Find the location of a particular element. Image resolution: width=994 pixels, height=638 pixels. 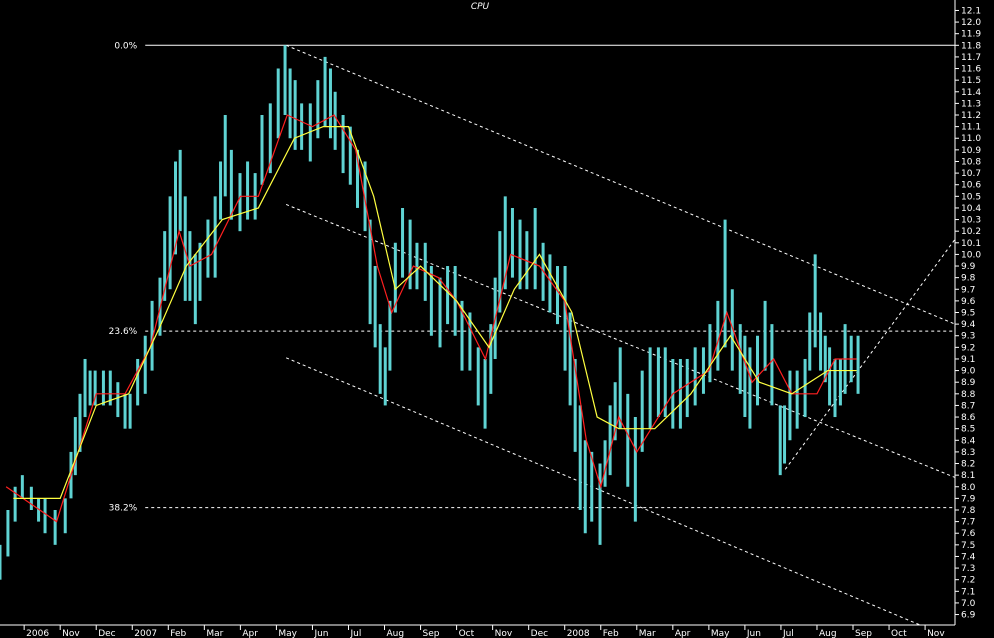

y-tick-label: 7.0 is located at coordinates (968, 604).